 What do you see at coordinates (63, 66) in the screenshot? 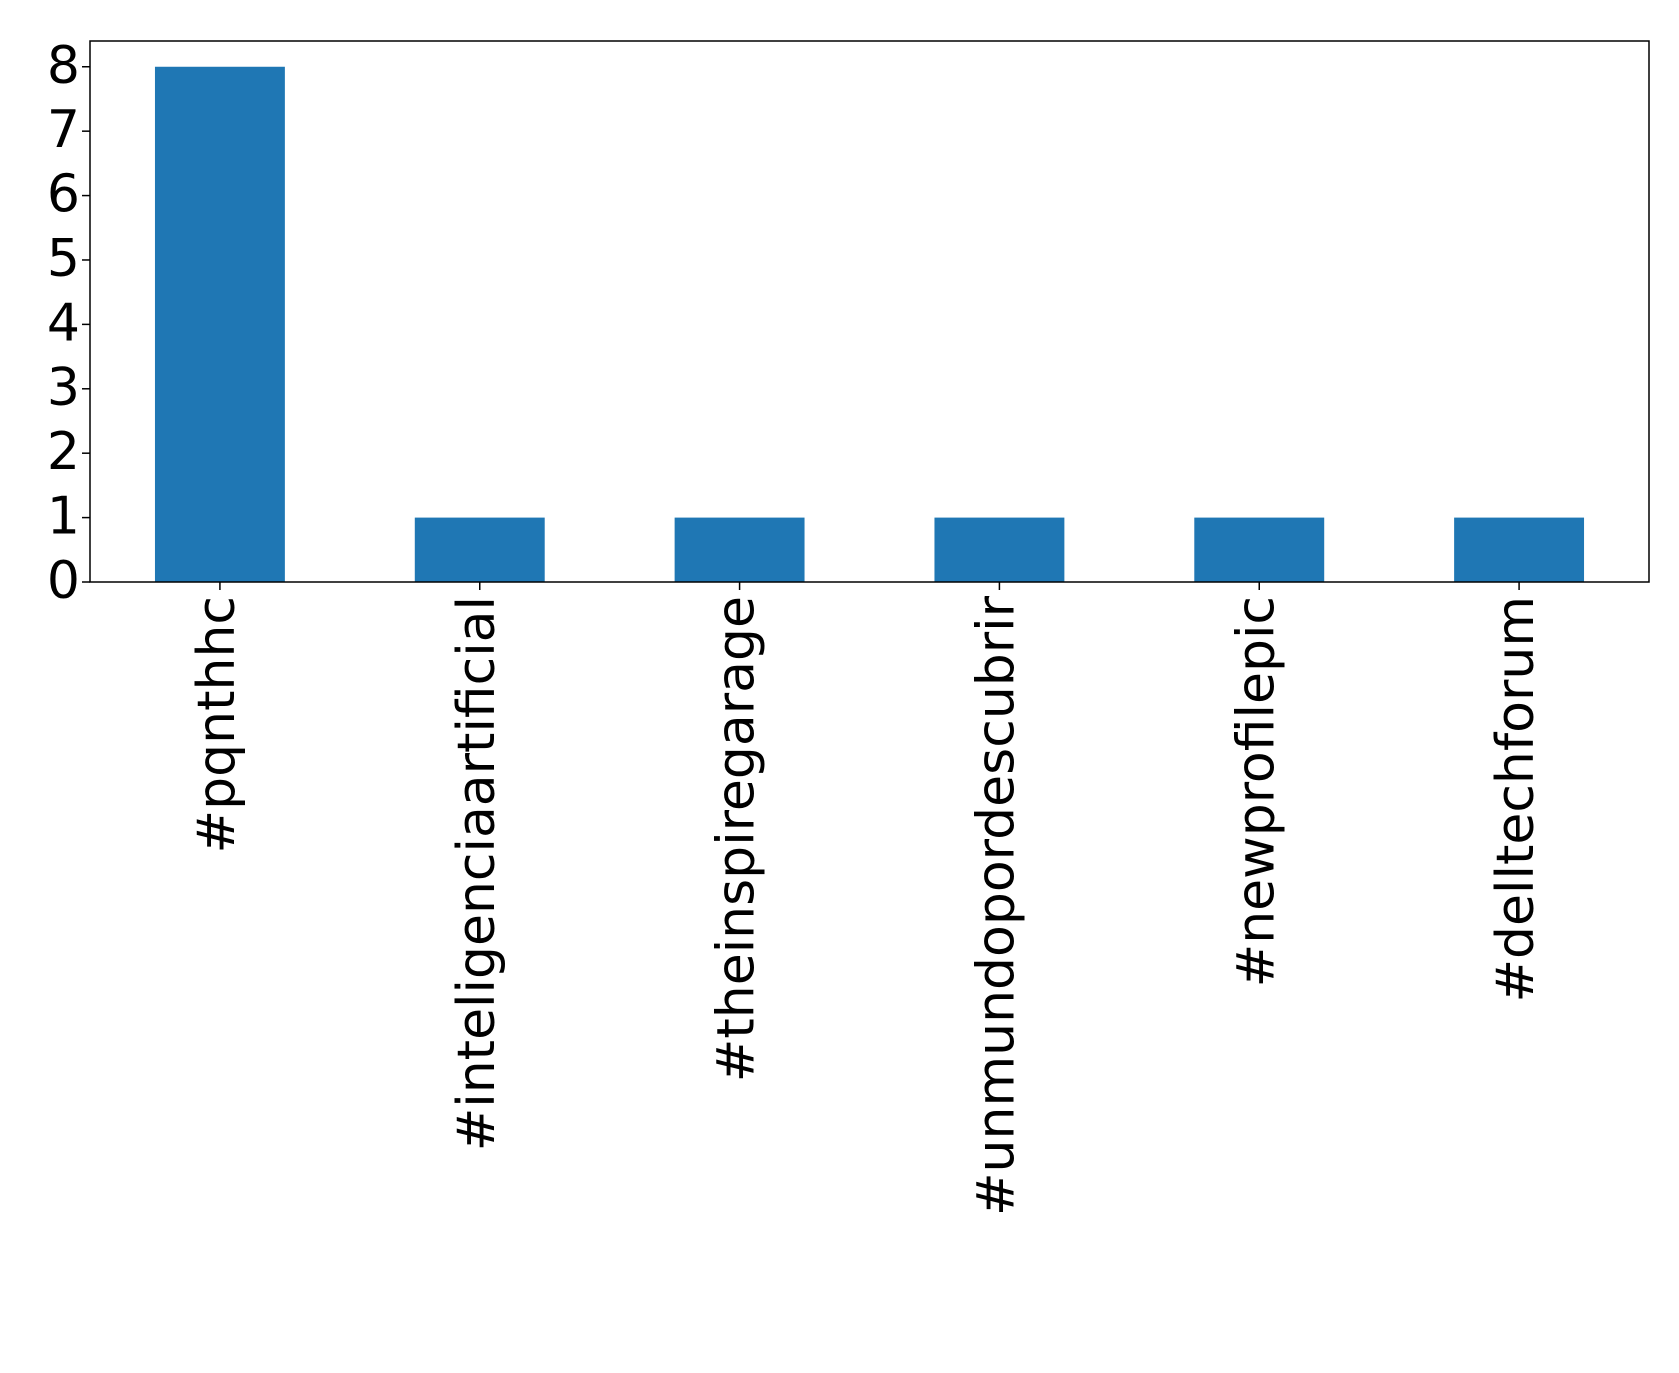
I see `y-tick-label: 8` at bounding box center [63, 66].